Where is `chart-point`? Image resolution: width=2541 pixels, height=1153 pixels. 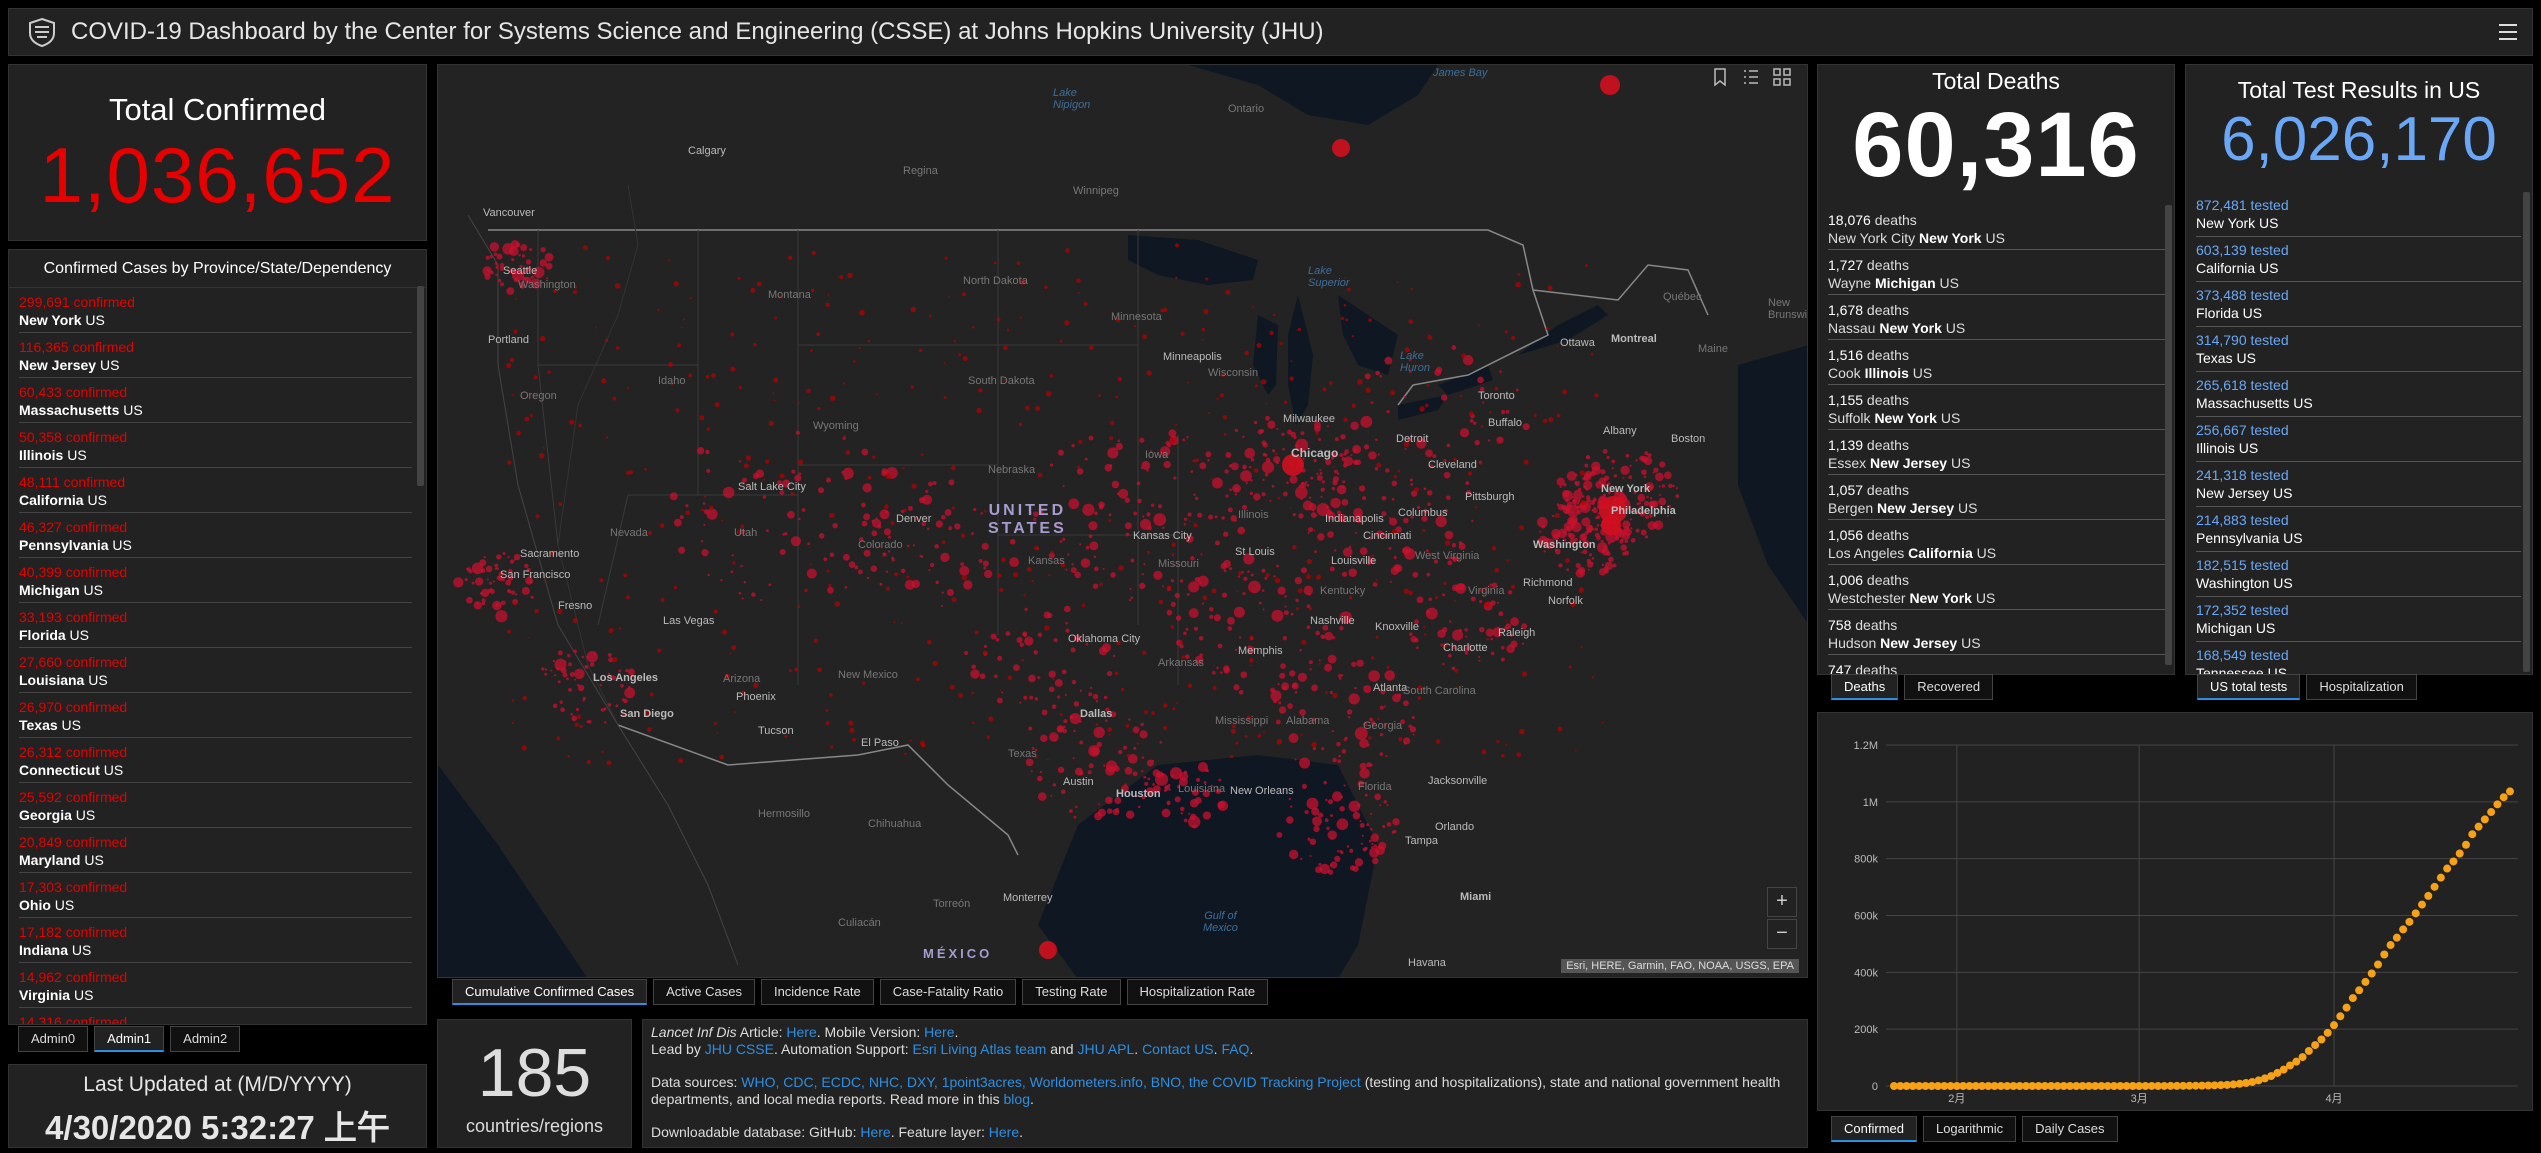 chart-point is located at coordinates (2208, 1085).